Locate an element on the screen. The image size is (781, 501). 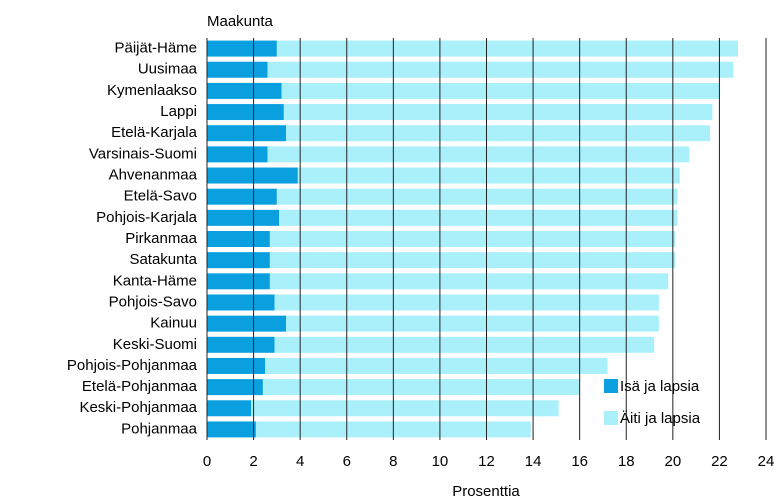
y-tick-label: Satakunta is located at coordinates (163, 259).